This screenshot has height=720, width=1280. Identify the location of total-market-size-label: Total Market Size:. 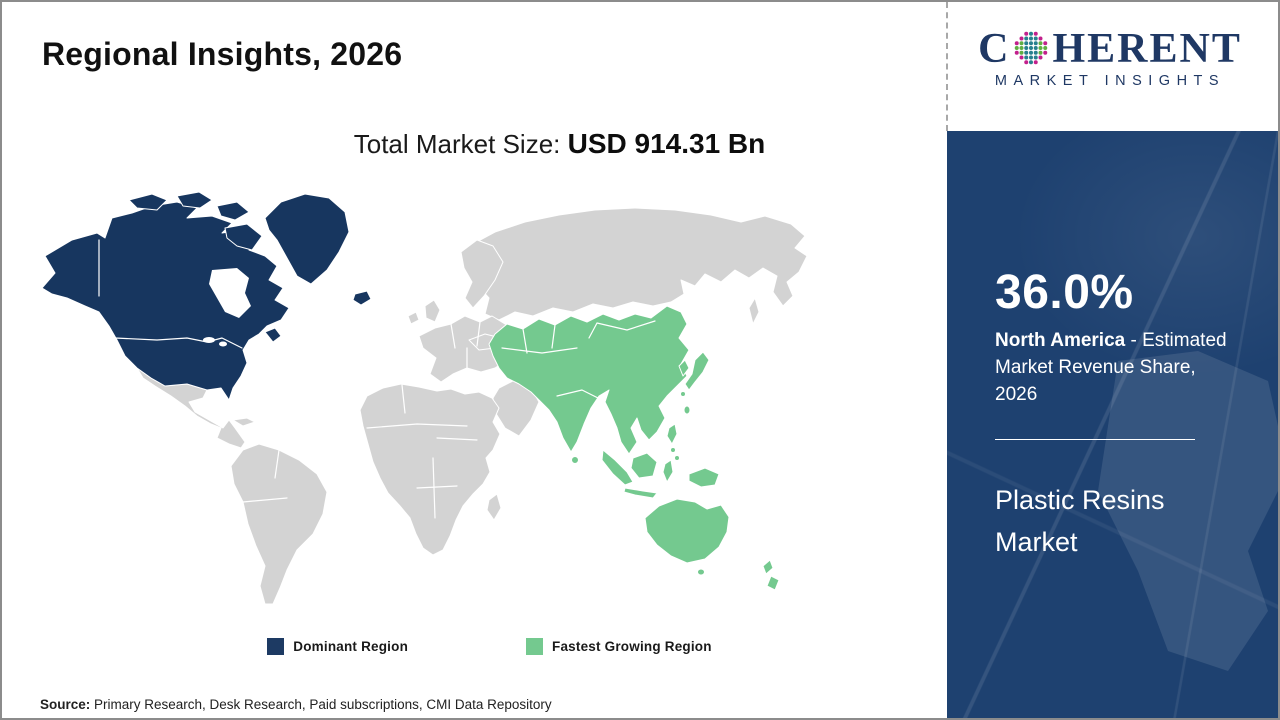
(460, 144).